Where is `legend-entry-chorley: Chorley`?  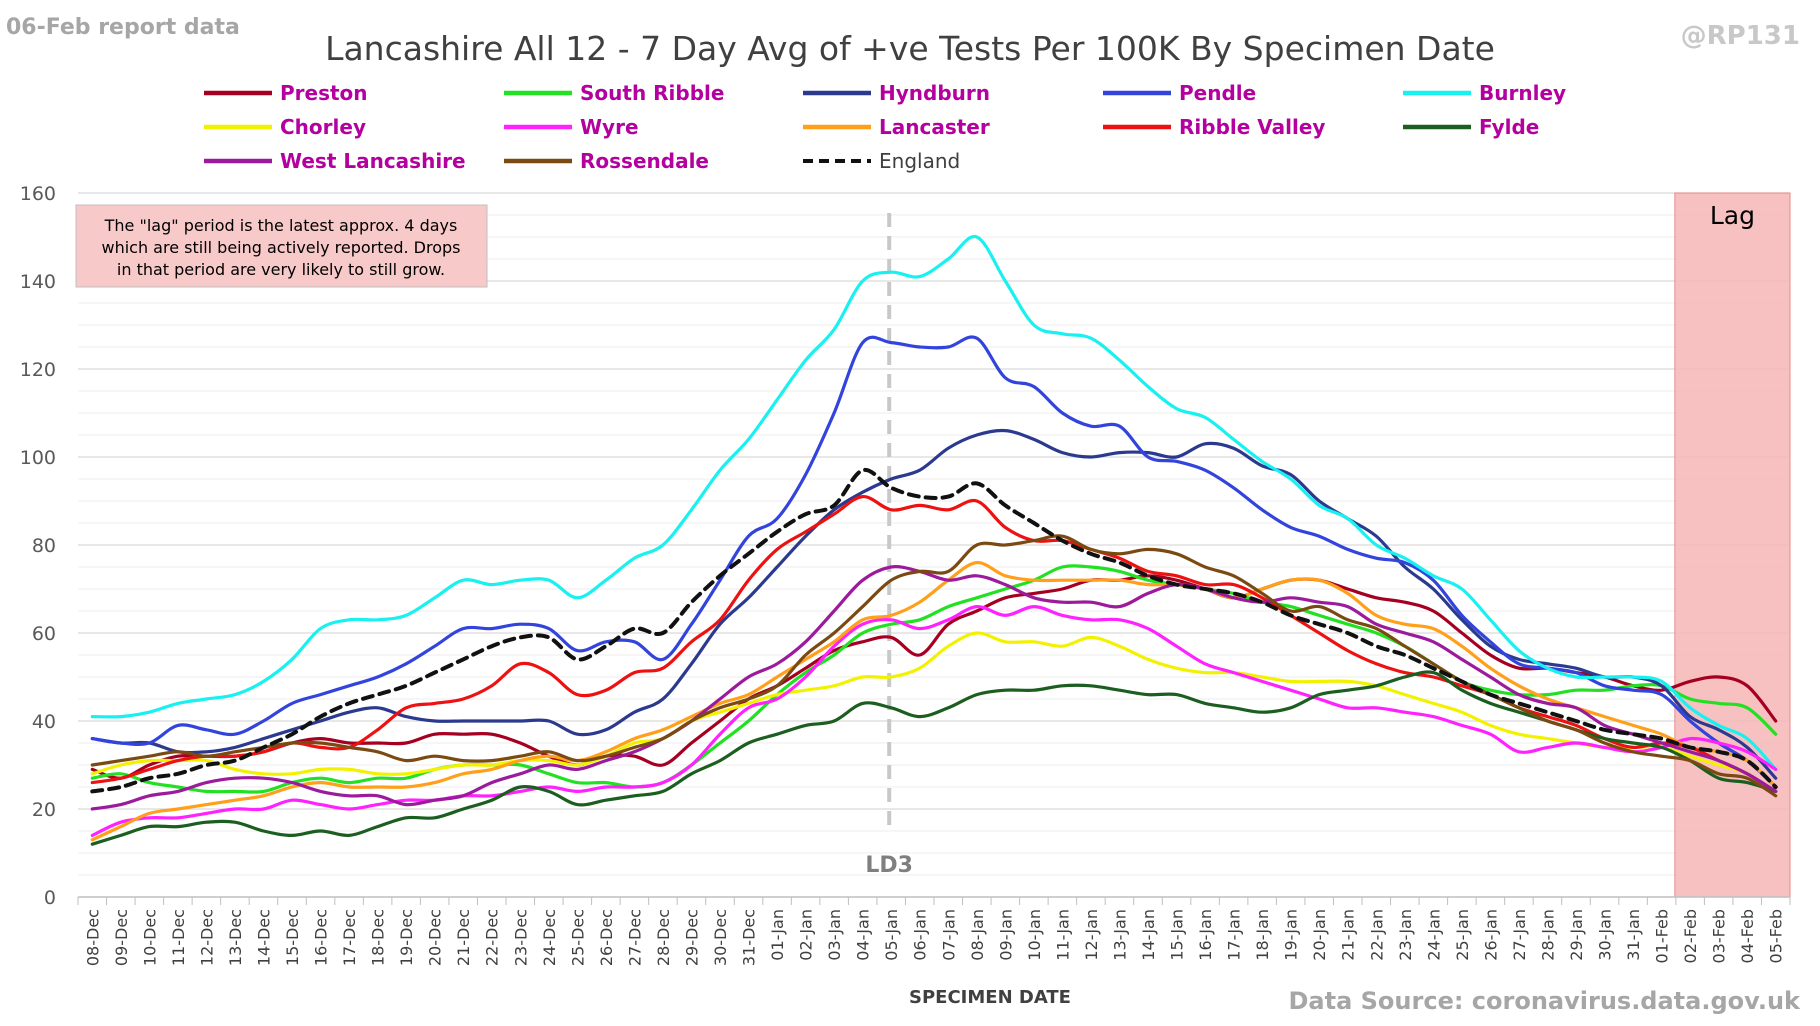
legend-entry-chorley: Chorley is located at coordinates (323, 127).